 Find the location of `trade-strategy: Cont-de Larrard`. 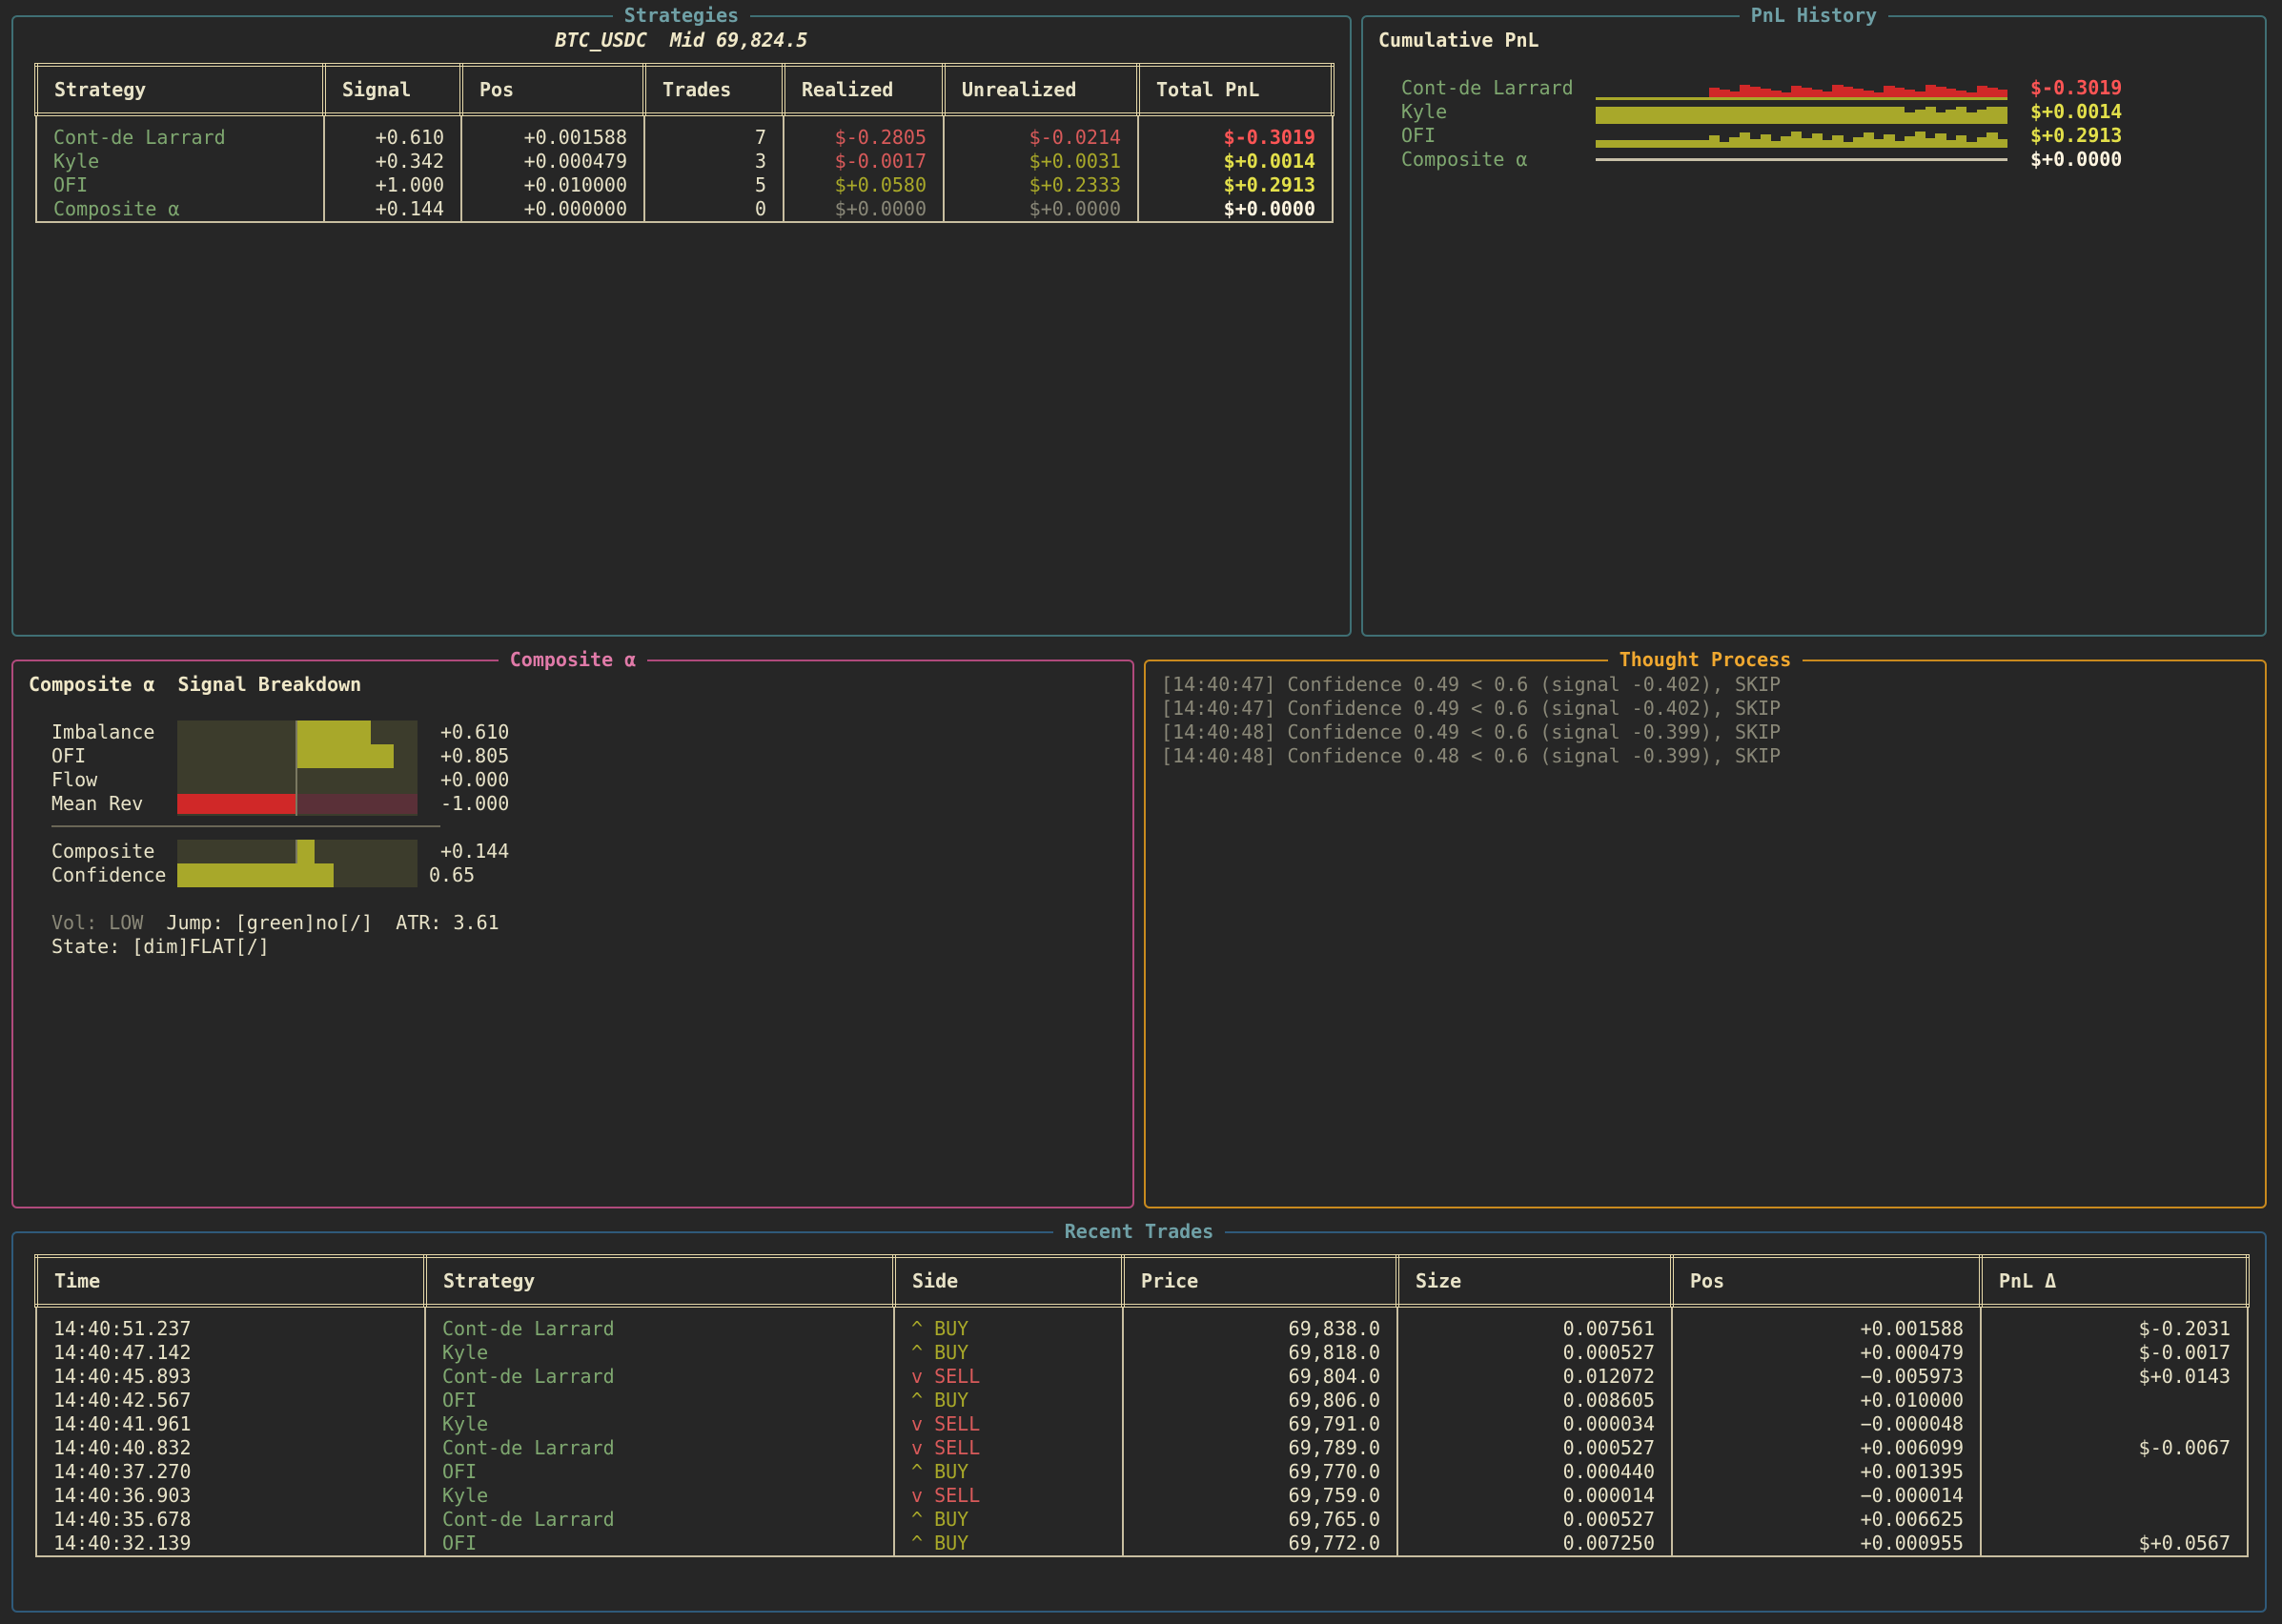

trade-strategy: Cont-de Larrard is located at coordinates (659, 1448).